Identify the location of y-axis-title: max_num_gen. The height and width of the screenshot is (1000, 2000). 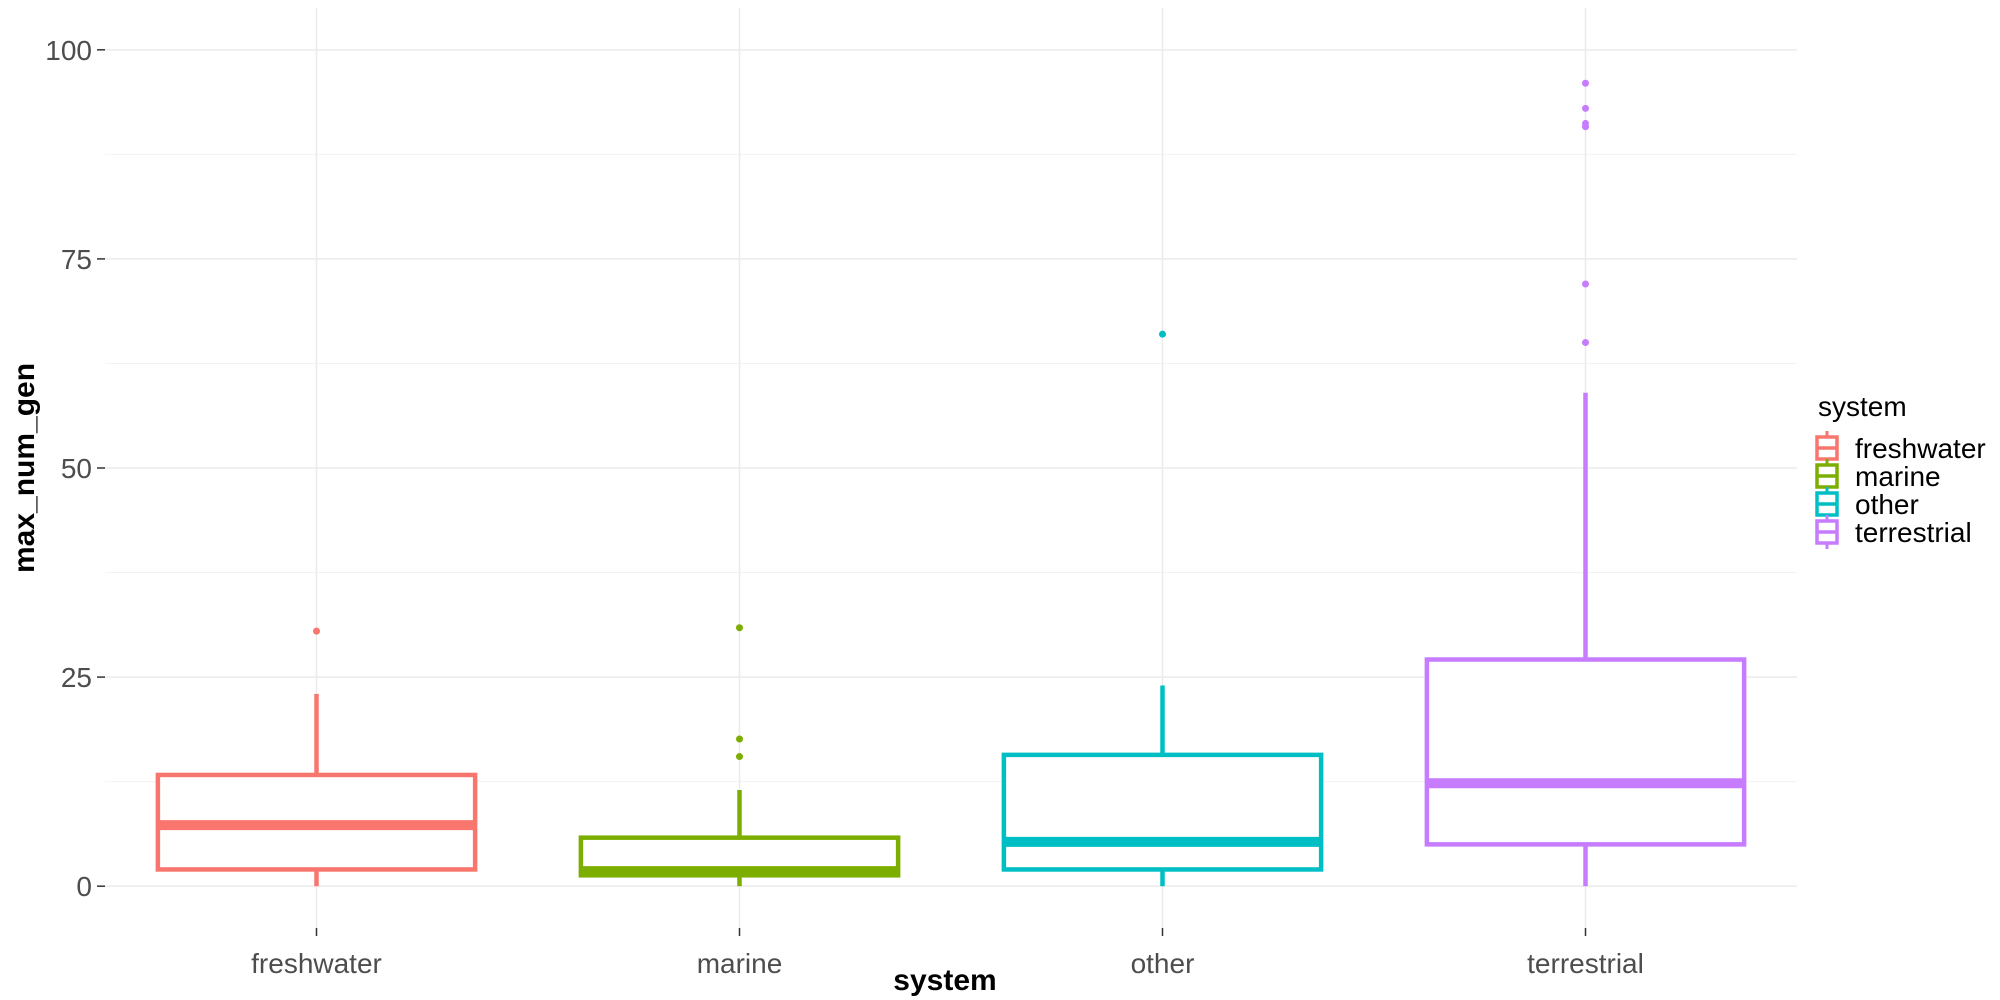
(24, 468).